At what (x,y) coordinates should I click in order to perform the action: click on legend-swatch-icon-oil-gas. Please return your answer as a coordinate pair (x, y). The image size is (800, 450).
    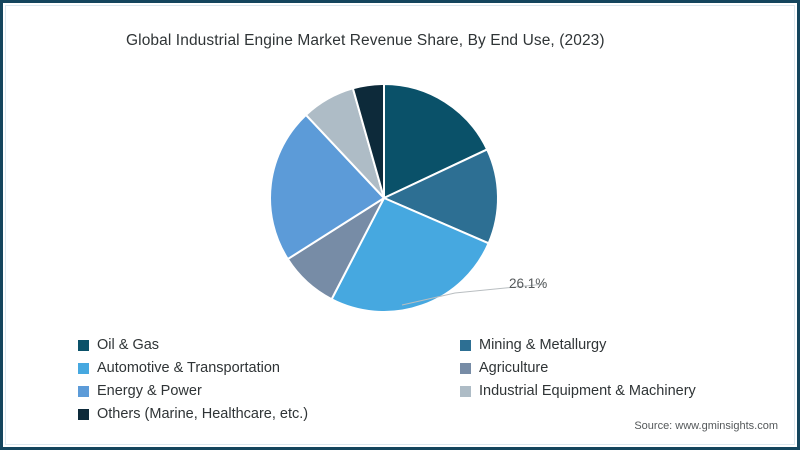
    Looking at the image, I should click on (83, 345).